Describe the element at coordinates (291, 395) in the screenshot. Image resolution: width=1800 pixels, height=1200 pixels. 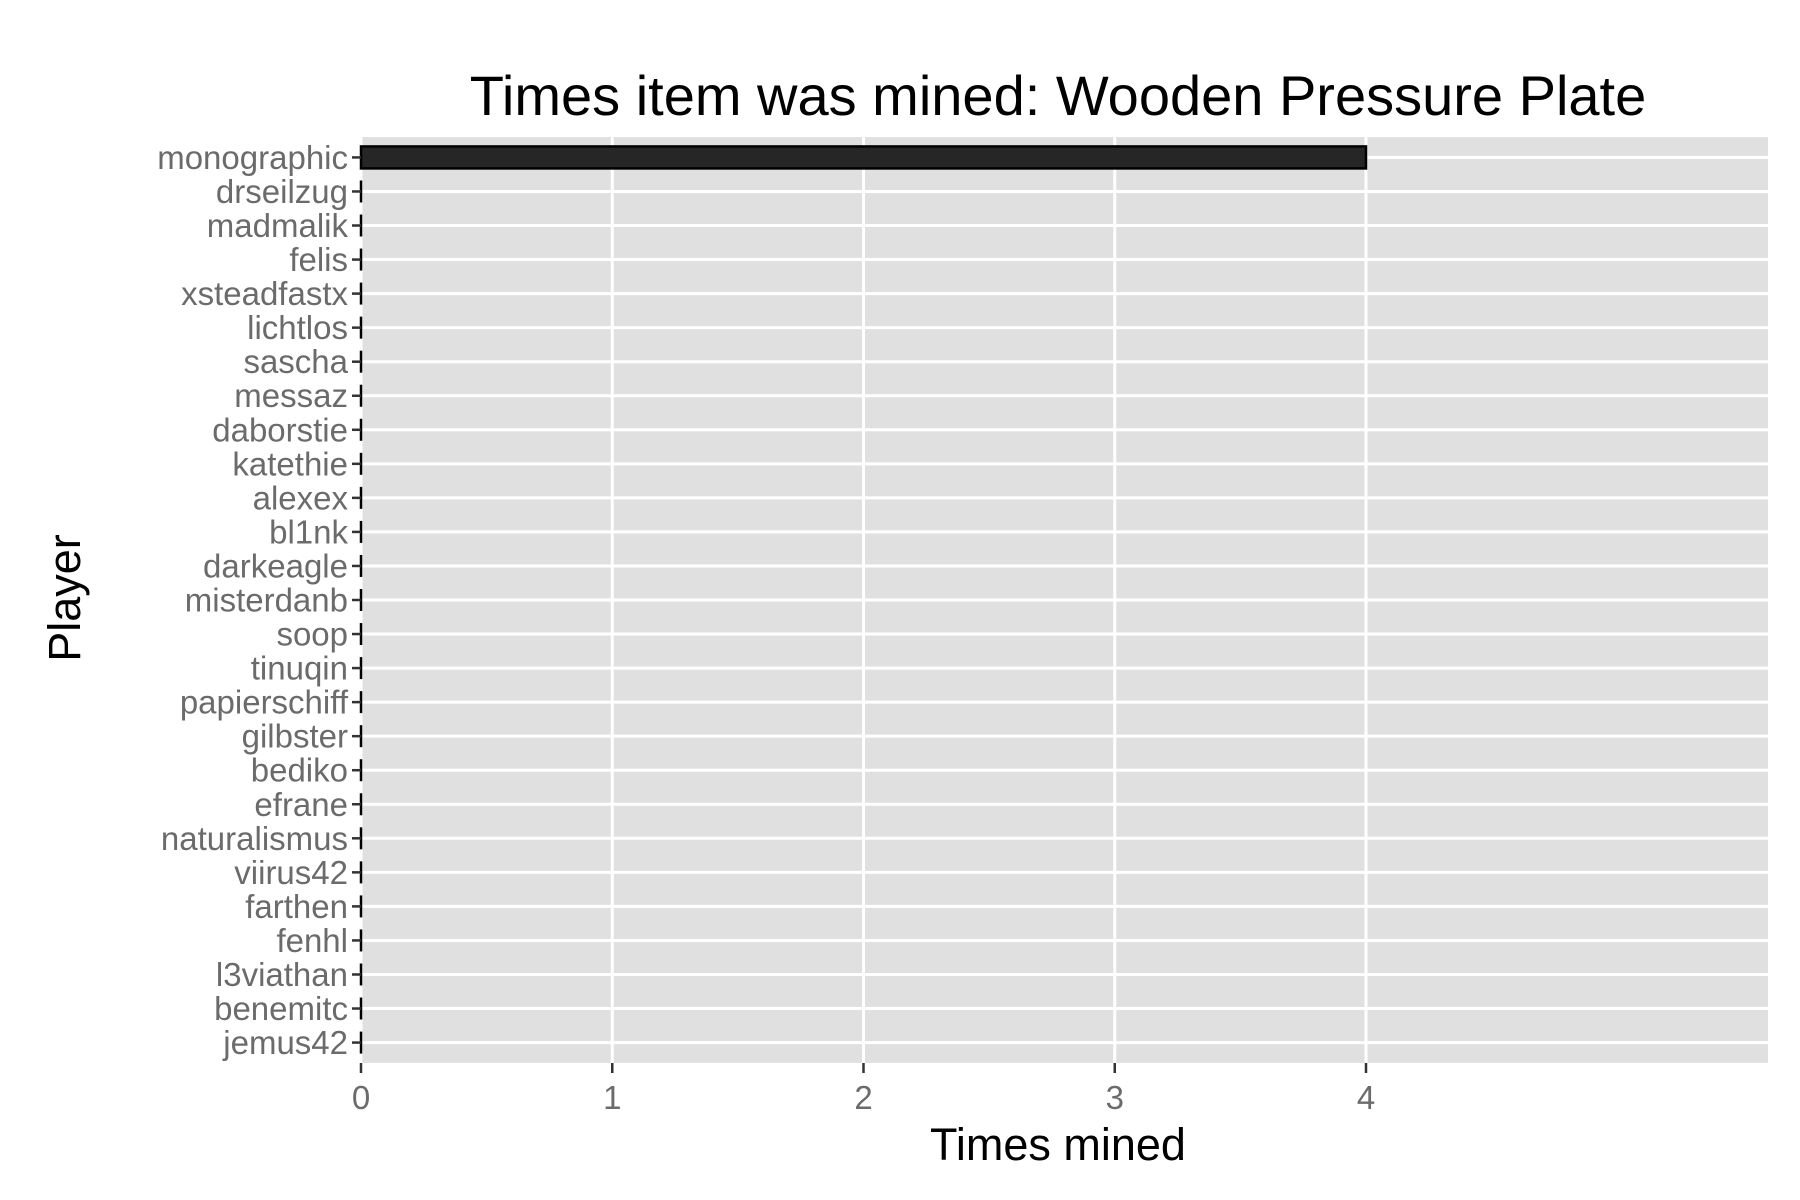
I see `y-tick-label: messaz` at that location.